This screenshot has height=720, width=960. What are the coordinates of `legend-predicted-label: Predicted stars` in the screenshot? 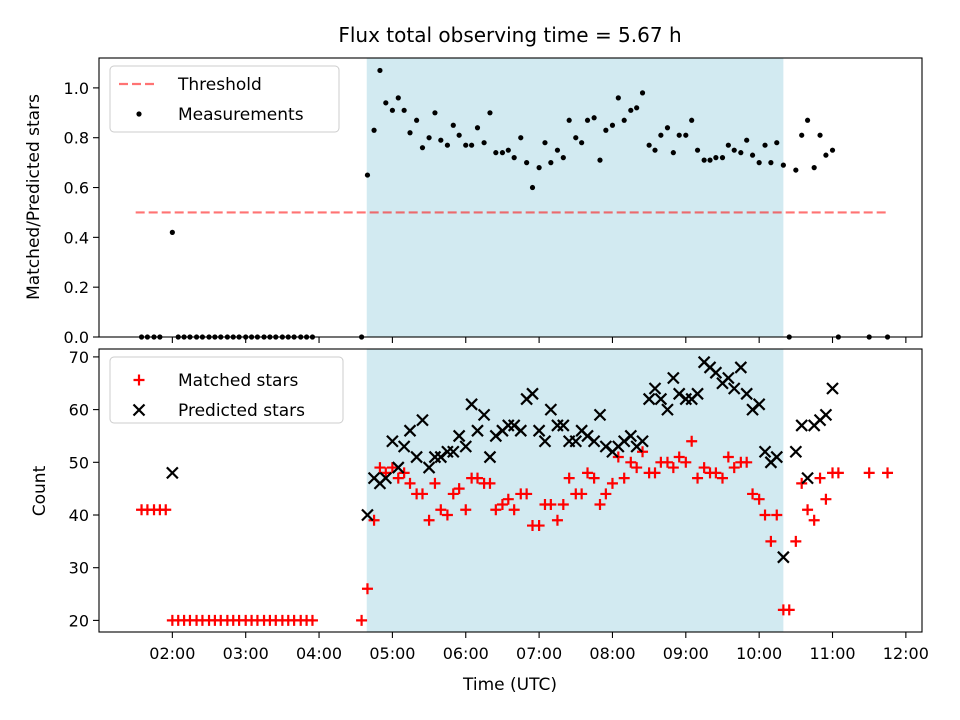 It's located at (241, 411).